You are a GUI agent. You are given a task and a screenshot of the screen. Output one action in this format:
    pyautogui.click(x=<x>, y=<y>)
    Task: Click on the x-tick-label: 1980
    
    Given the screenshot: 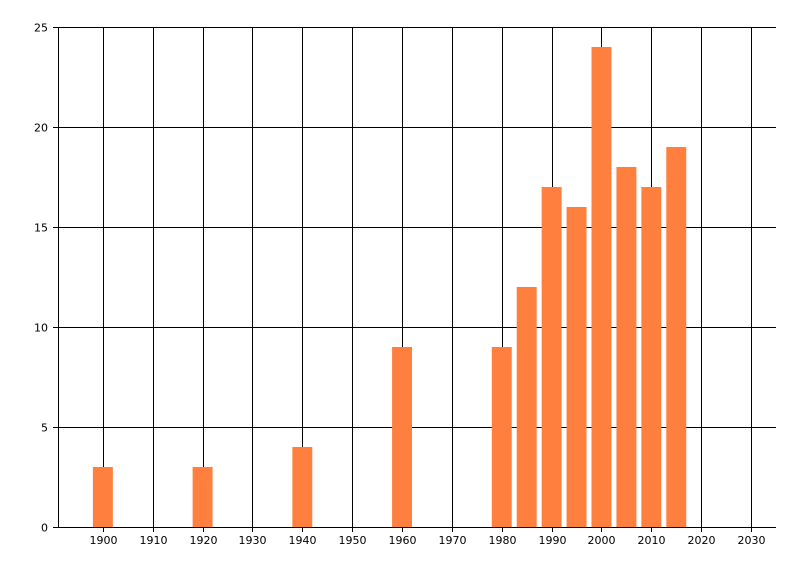 What is the action you would take?
    pyautogui.click(x=503, y=540)
    